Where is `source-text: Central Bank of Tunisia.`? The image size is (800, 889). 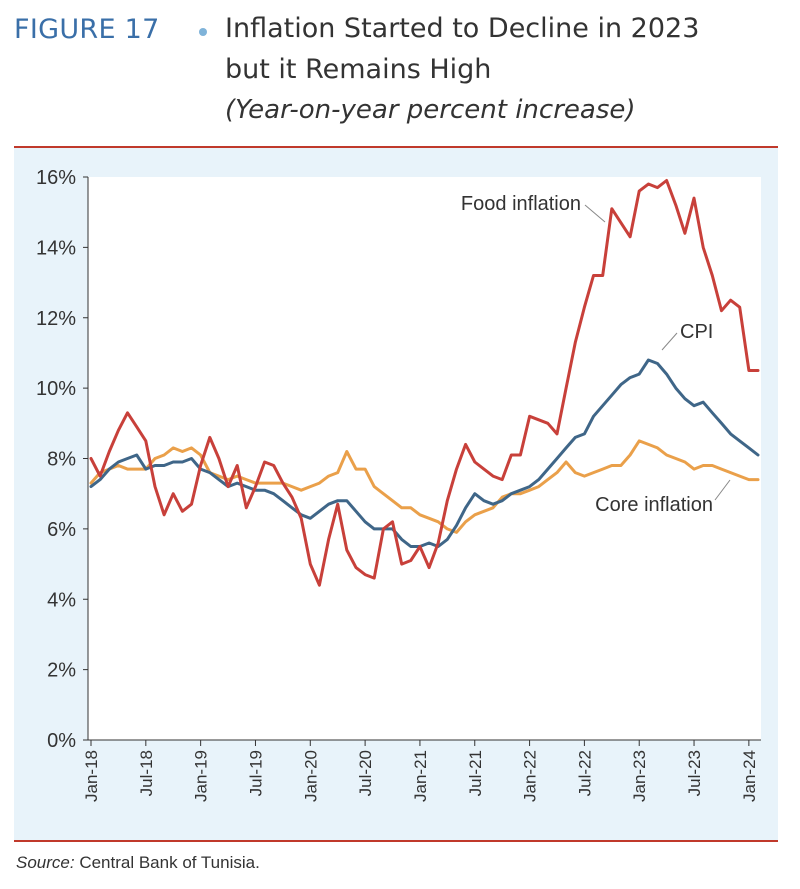
source-text: Central Bank of Tunisia. is located at coordinates (167, 862).